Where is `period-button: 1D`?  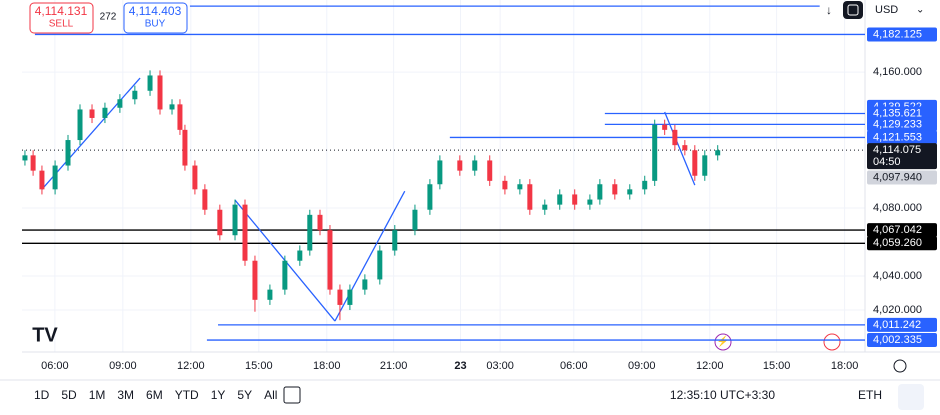 period-button: 1D is located at coordinates (42, 395).